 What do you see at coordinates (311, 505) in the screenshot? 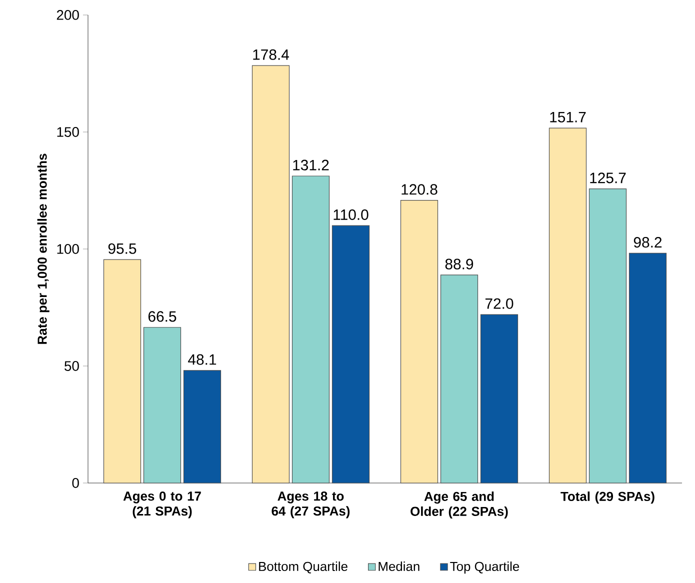
I see `x-tick-label: Ages 18 to 64 (27 SPAs)` at bounding box center [311, 505].